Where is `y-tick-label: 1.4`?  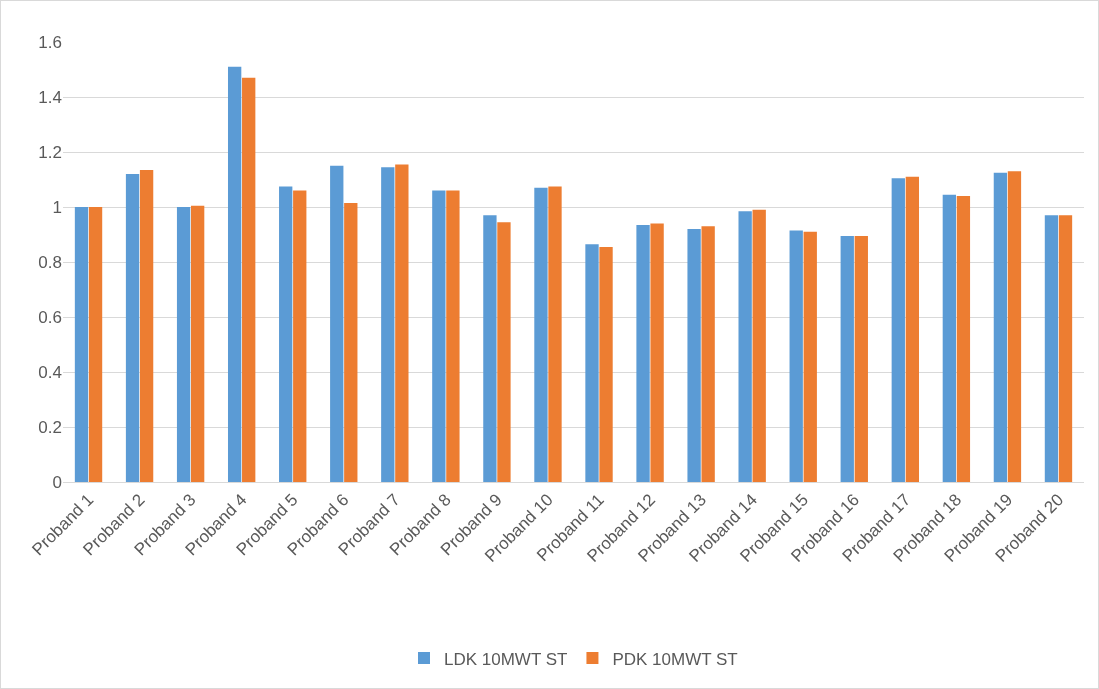 y-tick-label: 1.4 is located at coordinates (50, 97).